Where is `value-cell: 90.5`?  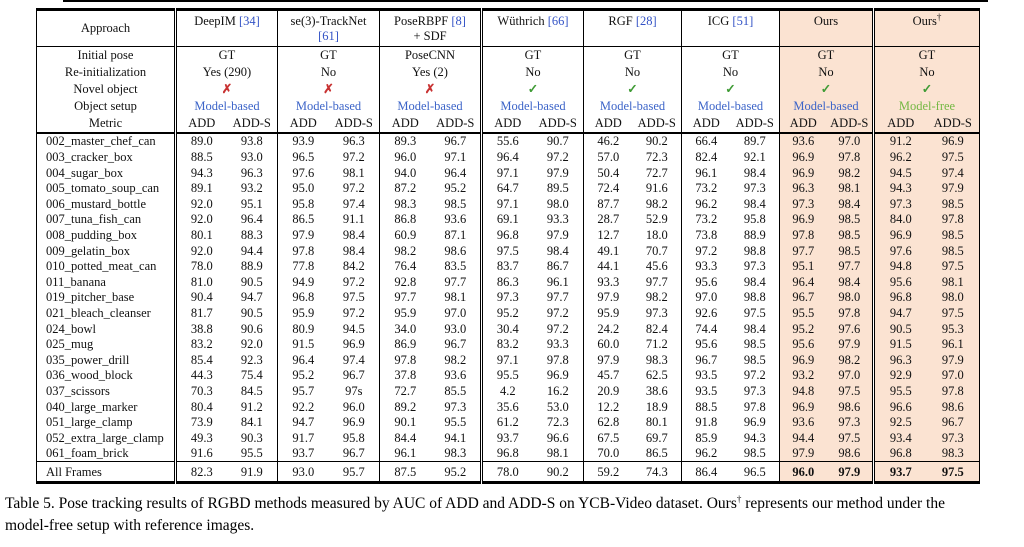
value-cell: 90.5 is located at coordinates (251, 312).